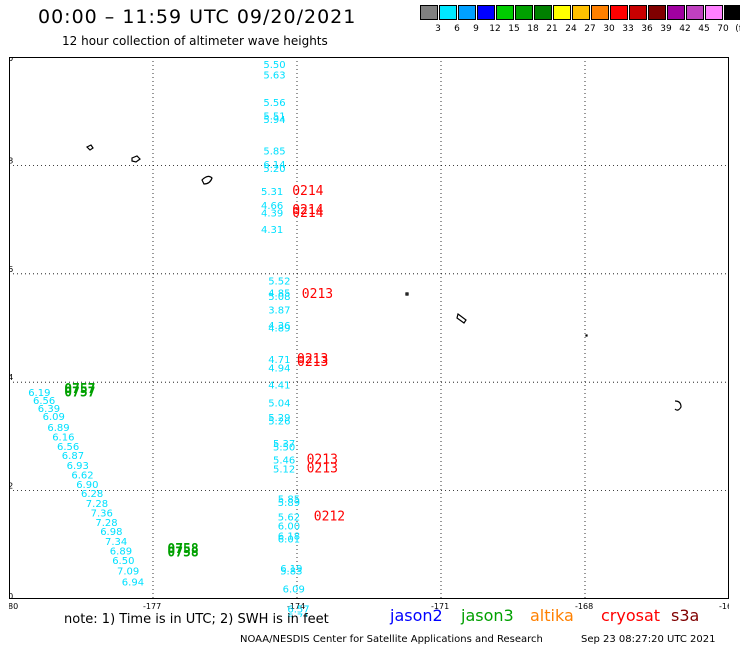  I want to click on wave-height-value: 4.94, so click(279, 368).